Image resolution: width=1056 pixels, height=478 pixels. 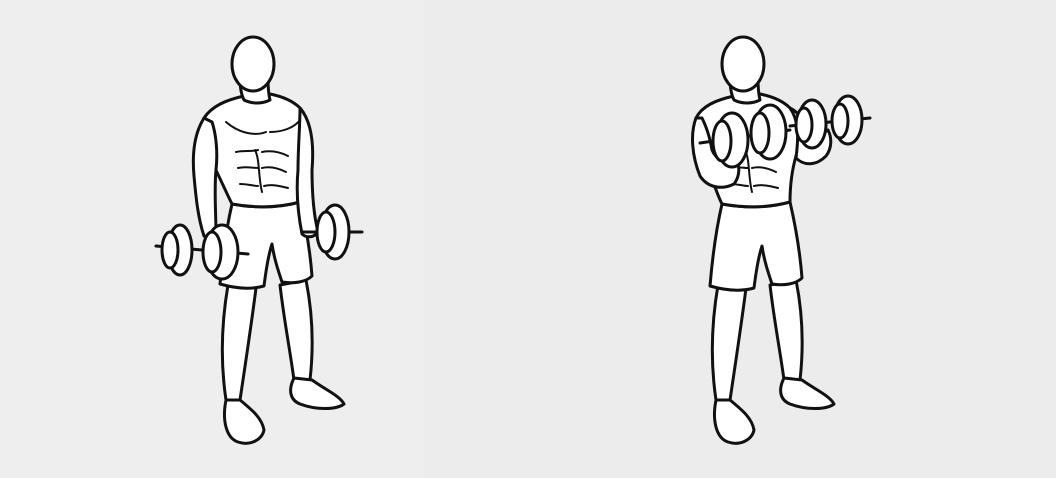 What do you see at coordinates (253, 64) in the screenshot?
I see `left-figure-head` at bounding box center [253, 64].